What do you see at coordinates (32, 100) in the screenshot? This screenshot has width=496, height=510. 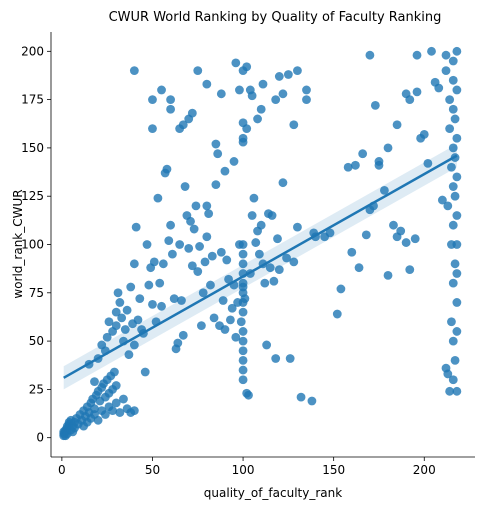 I see `y-tick-label: 175` at bounding box center [32, 100].